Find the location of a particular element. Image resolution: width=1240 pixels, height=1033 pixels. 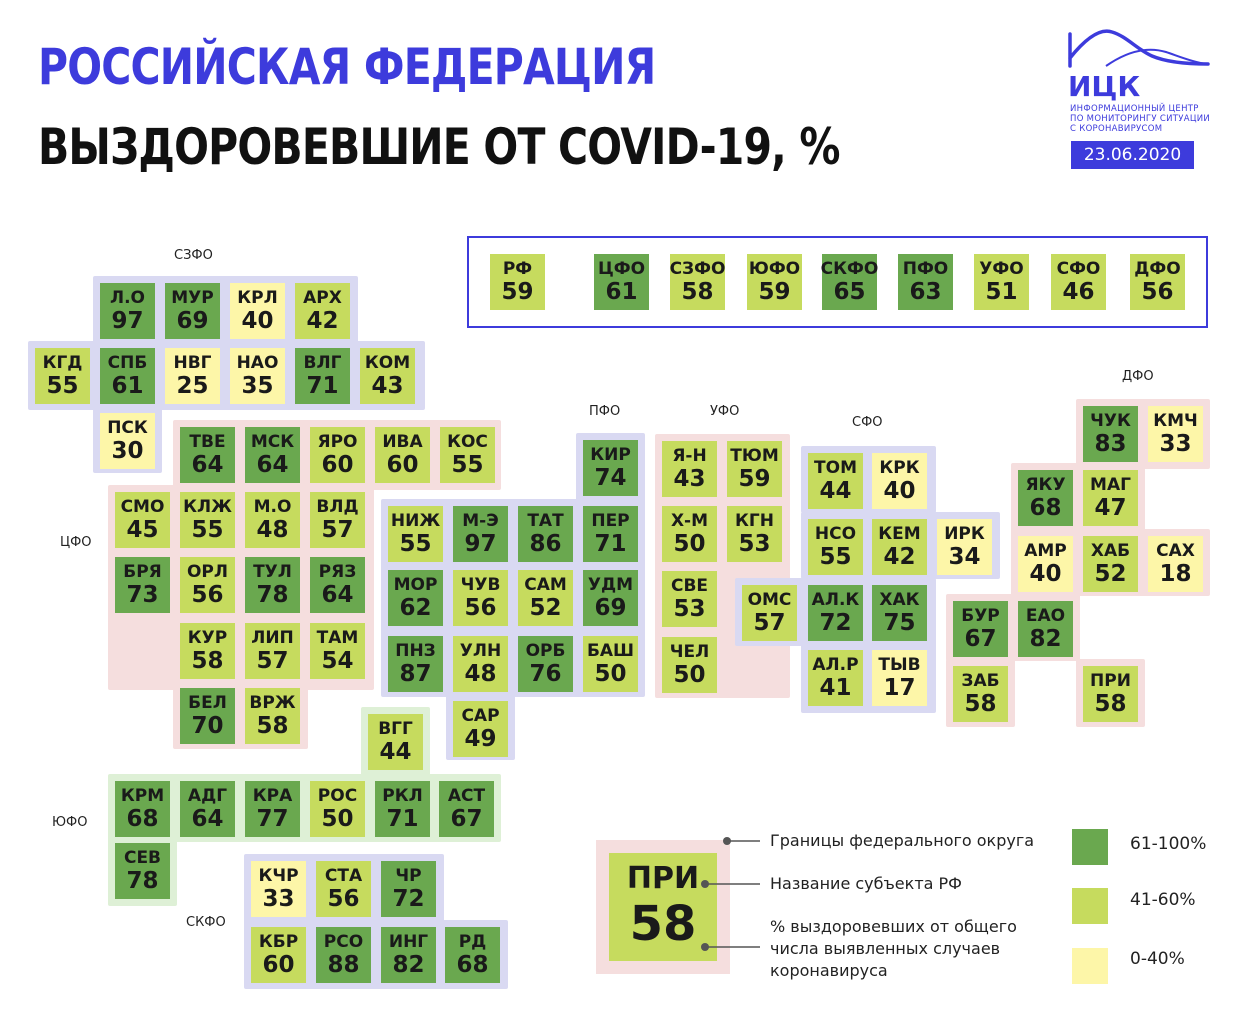

legend-example-tile: ПРИ 58 is located at coordinates (663, 907).